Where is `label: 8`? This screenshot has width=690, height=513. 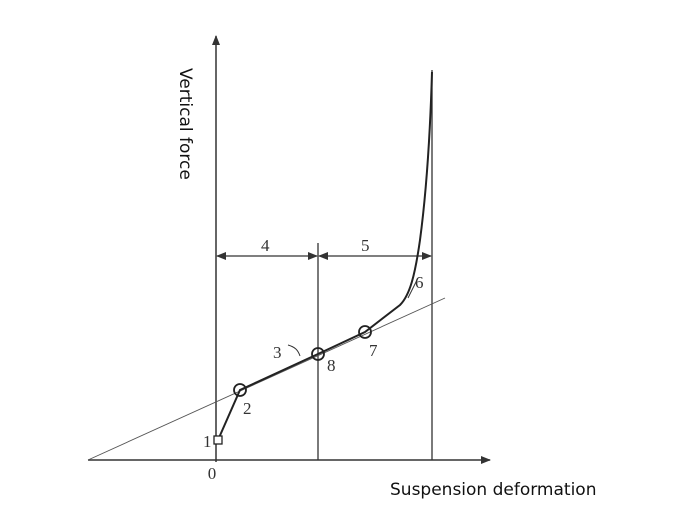 label: 8 is located at coordinates (331, 365).